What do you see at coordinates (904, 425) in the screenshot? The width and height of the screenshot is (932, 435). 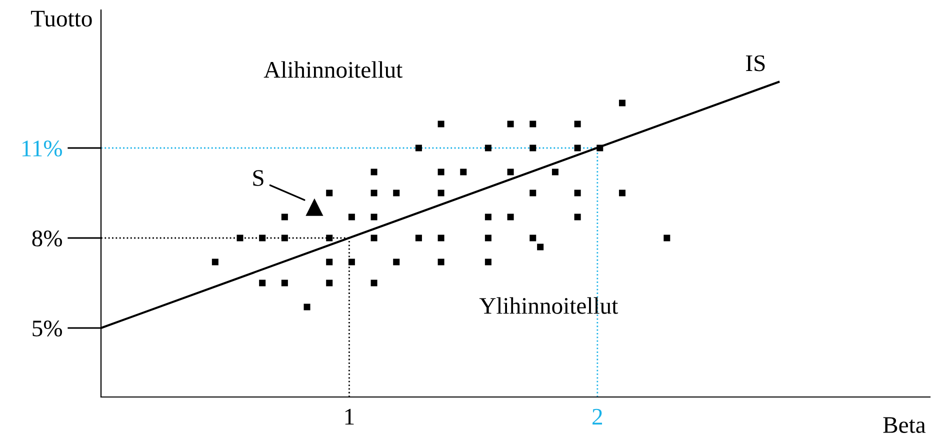 I see `x-axis-title: Beta` at bounding box center [904, 425].